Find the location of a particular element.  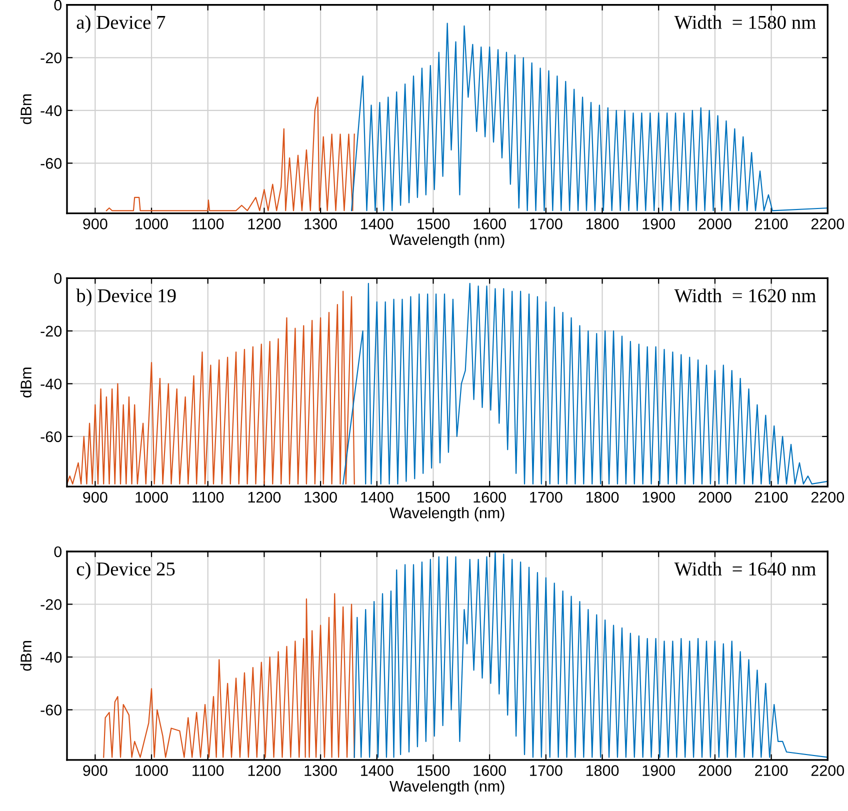

annotation: Width = 1620 nm is located at coordinates (745, 295).